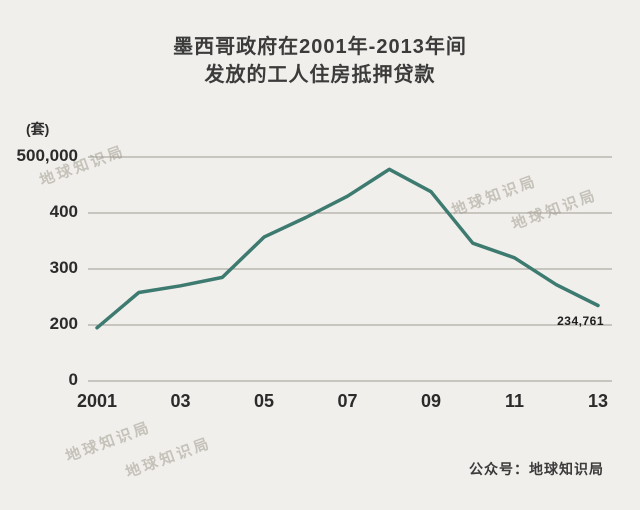 The height and width of the screenshot is (510, 640). Describe the element at coordinates (63, 211) in the screenshot. I see `y-tick-label: 400` at that location.